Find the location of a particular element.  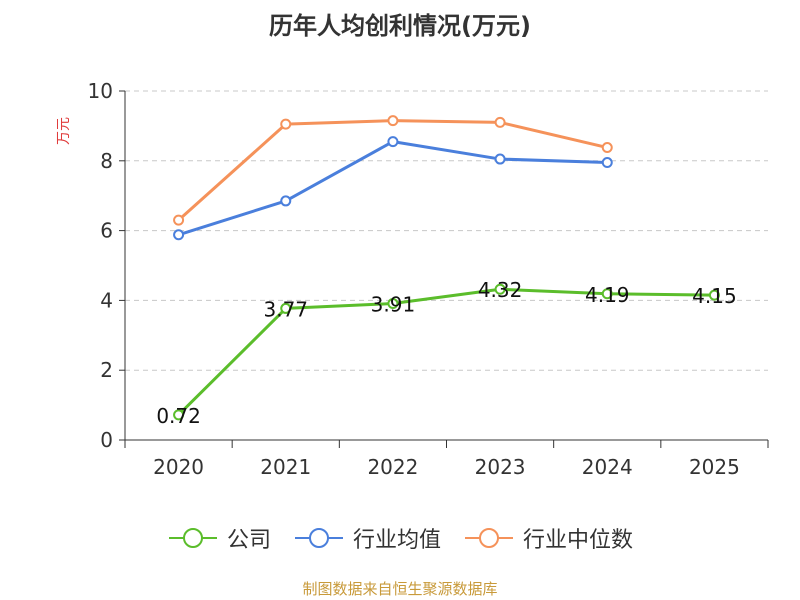

legend-swatch-industry-mean is located at coordinates (318, 538).